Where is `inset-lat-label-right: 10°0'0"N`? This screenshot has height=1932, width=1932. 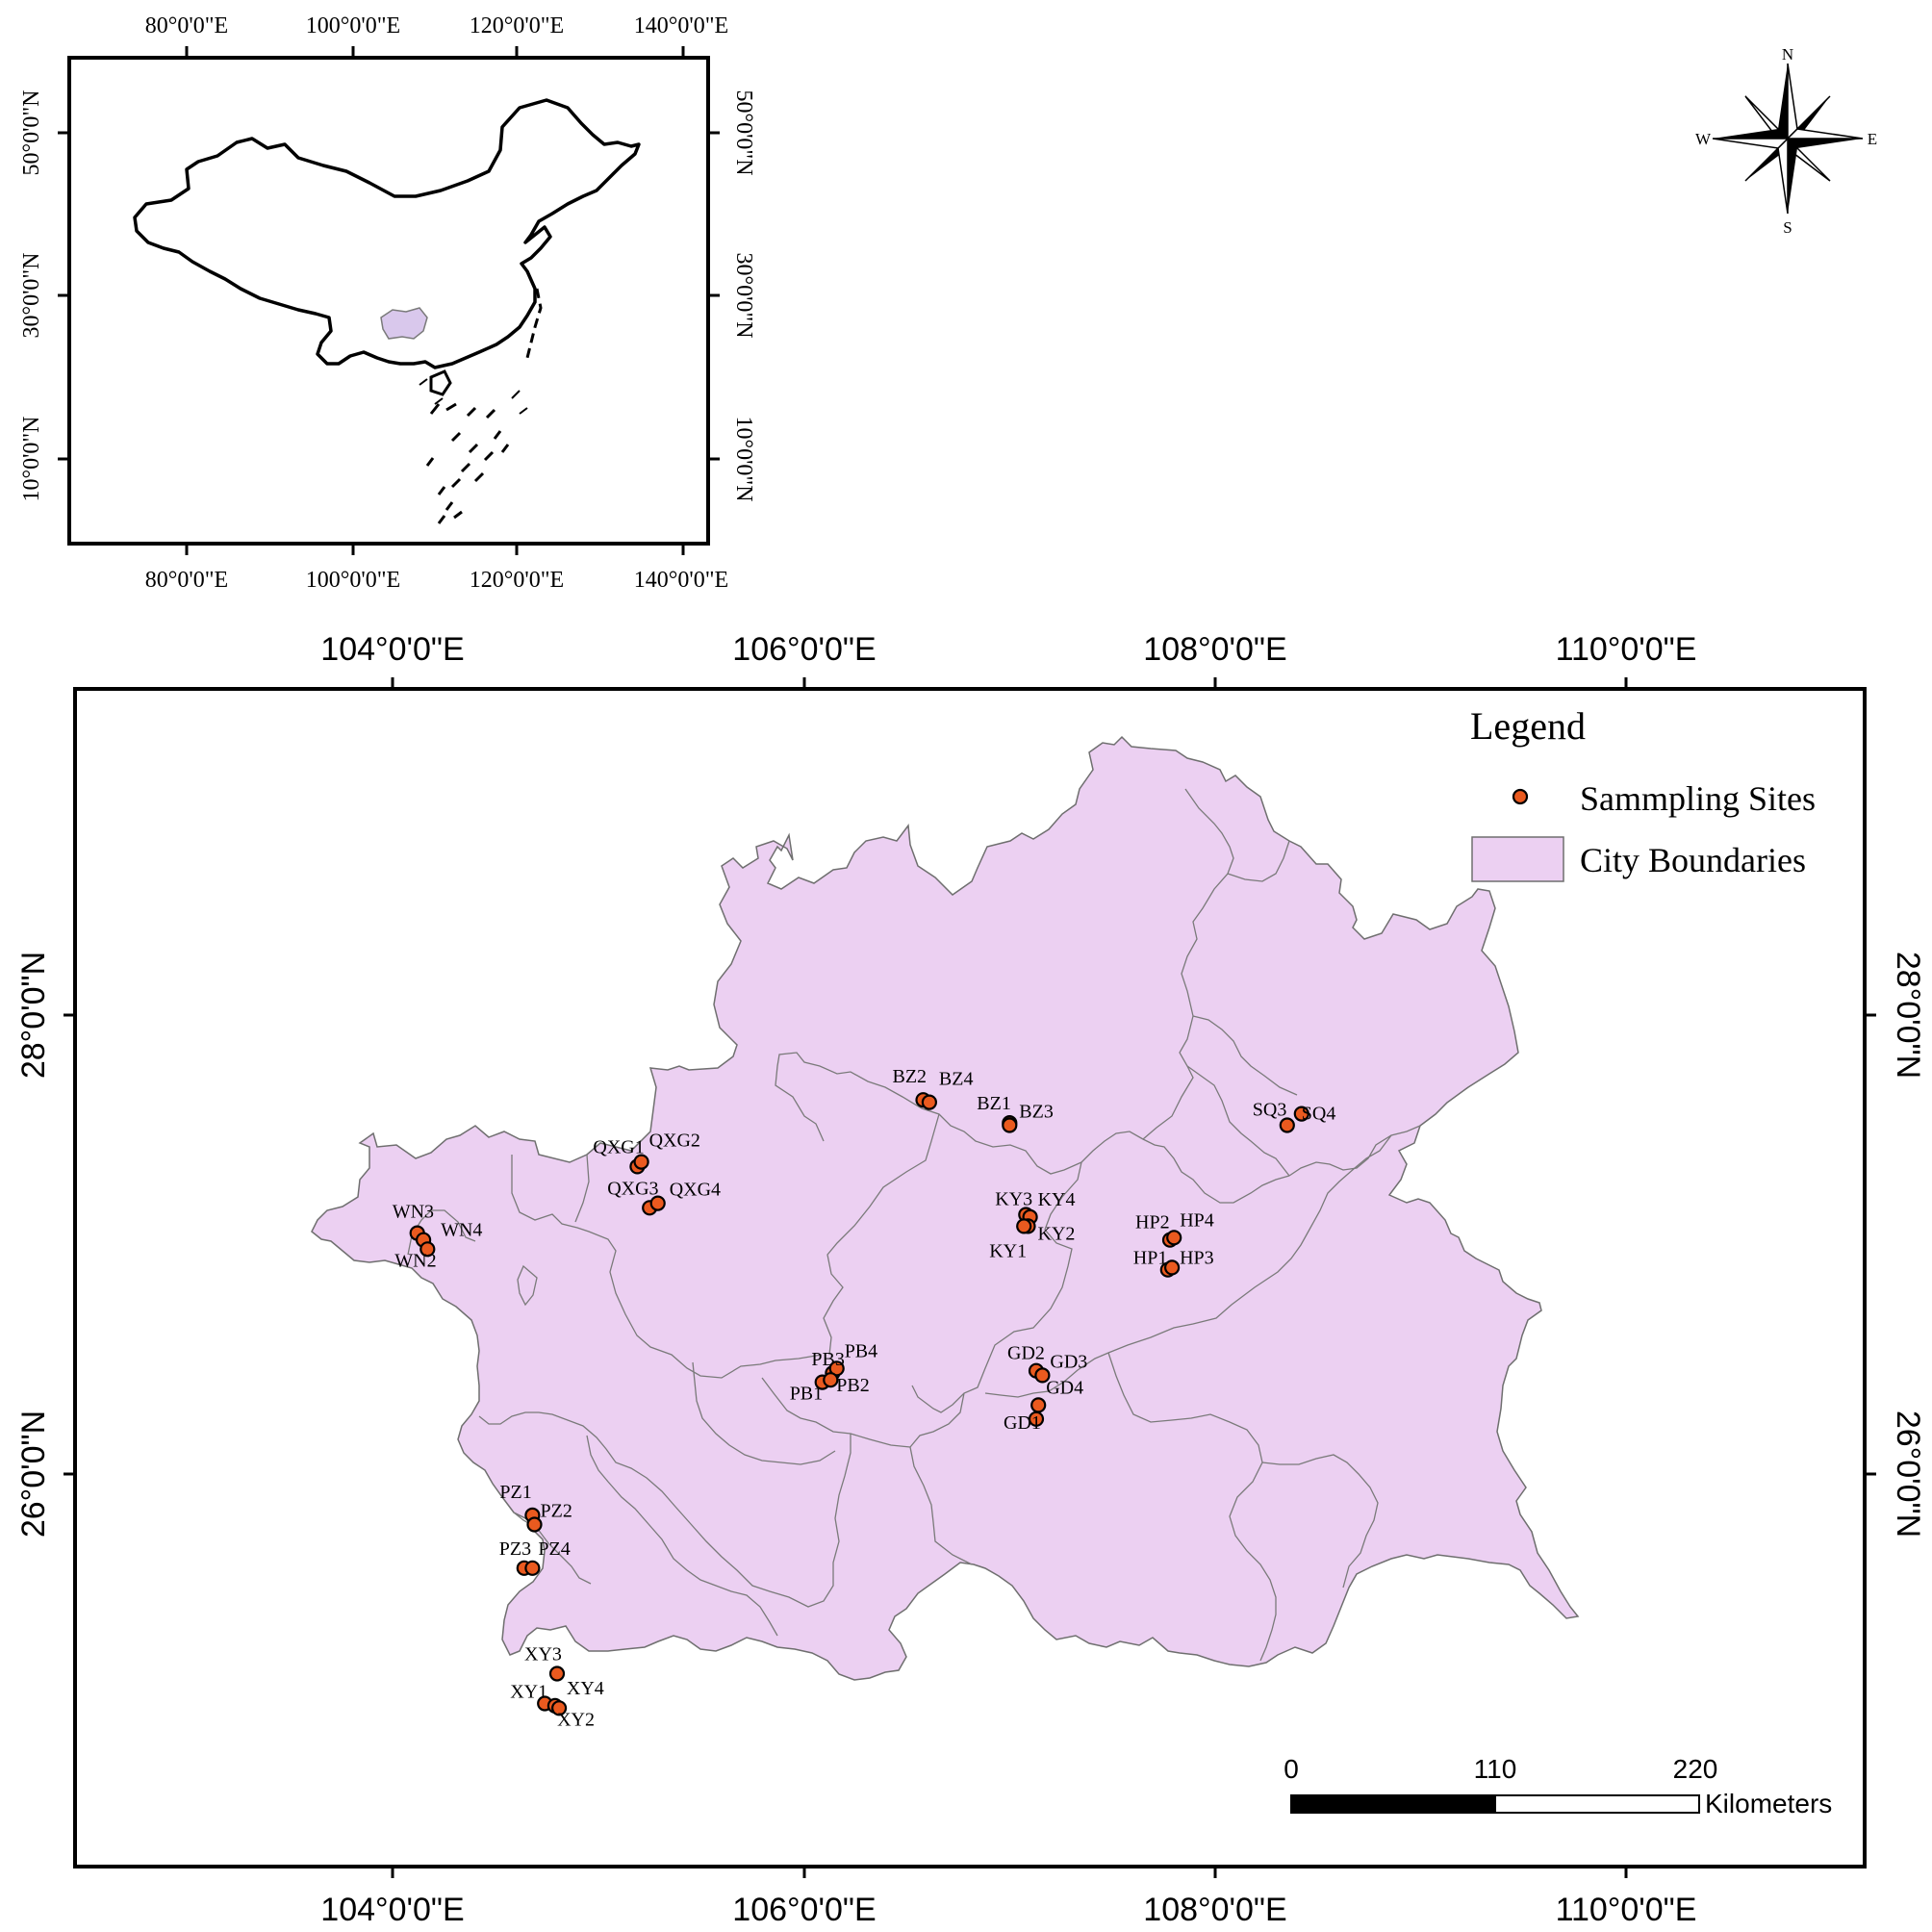
inset-lat-label-right: 10°0'0"N is located at coordinates (743, 458).